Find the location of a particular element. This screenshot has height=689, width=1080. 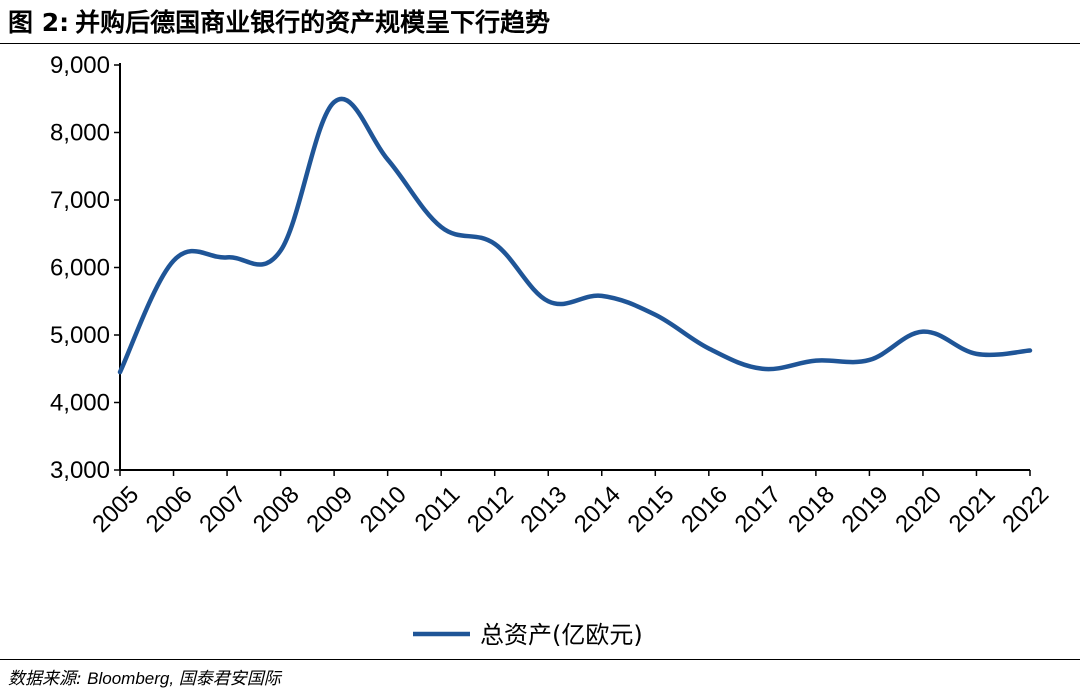

y-axis: 3,000 4,000 5,000 6,000 7,000 8,000 9,000 is located at coordinates (85, 268).